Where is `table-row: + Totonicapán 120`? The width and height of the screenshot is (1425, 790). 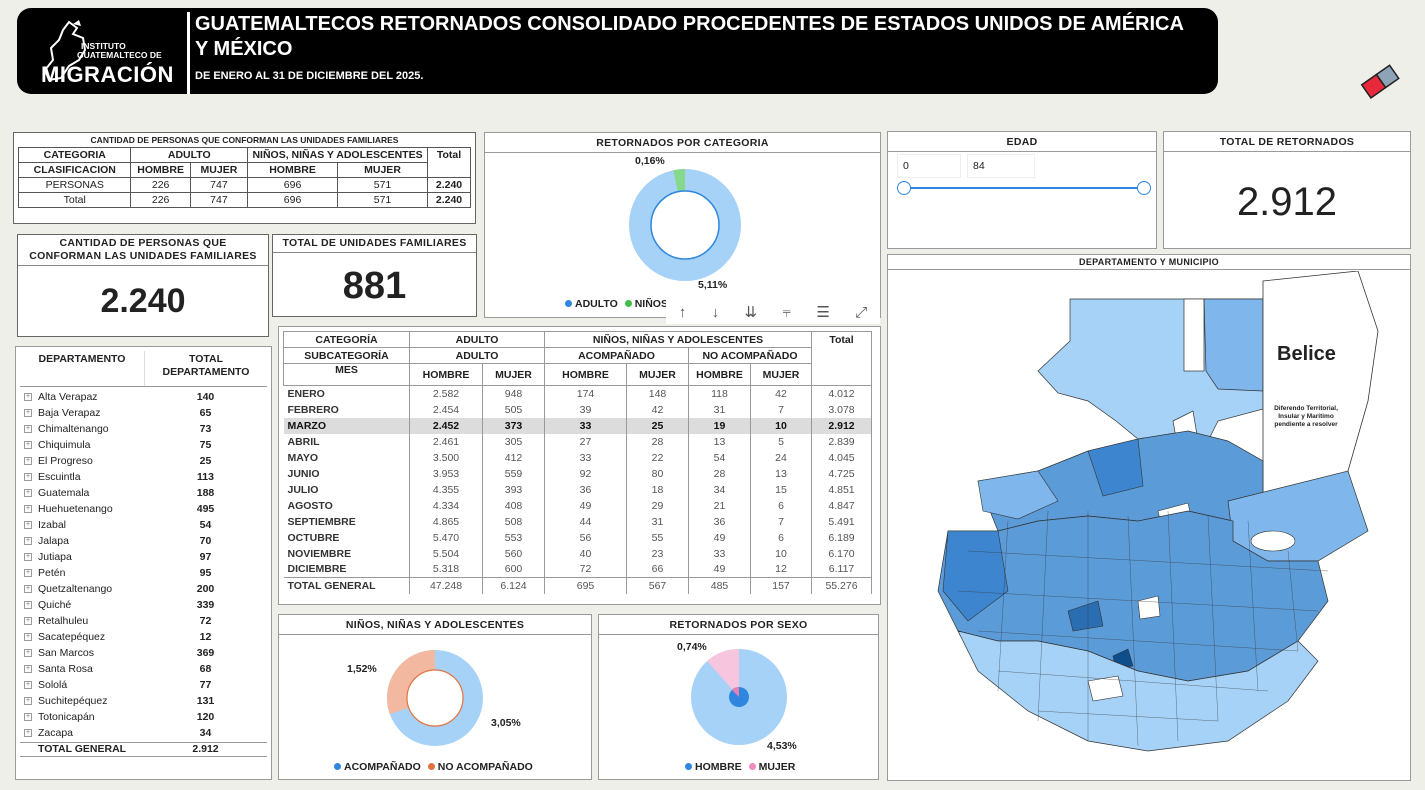 table-row: + Totonicapán 120 is located at coordinates (143, 717).